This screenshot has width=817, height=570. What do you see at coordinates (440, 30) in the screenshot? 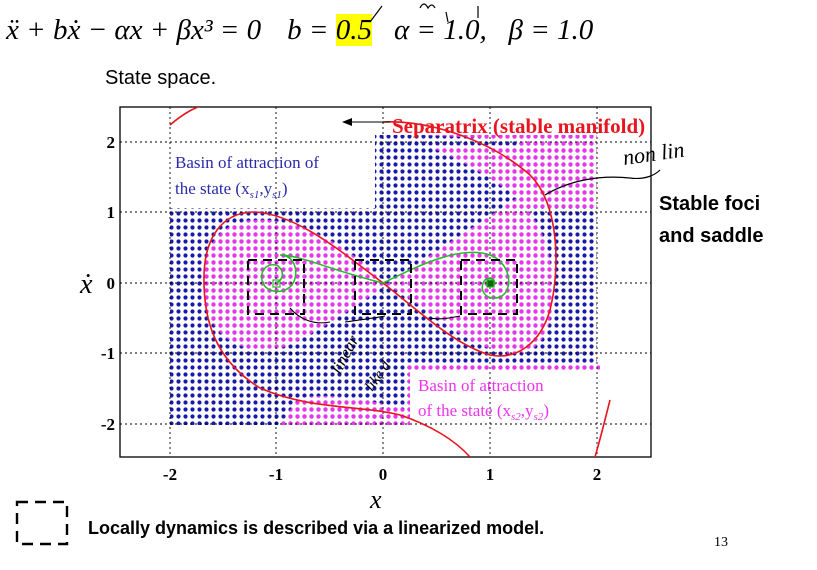
I see `equation-alpha: α = 1.0,` at bounding box center [440, 30].